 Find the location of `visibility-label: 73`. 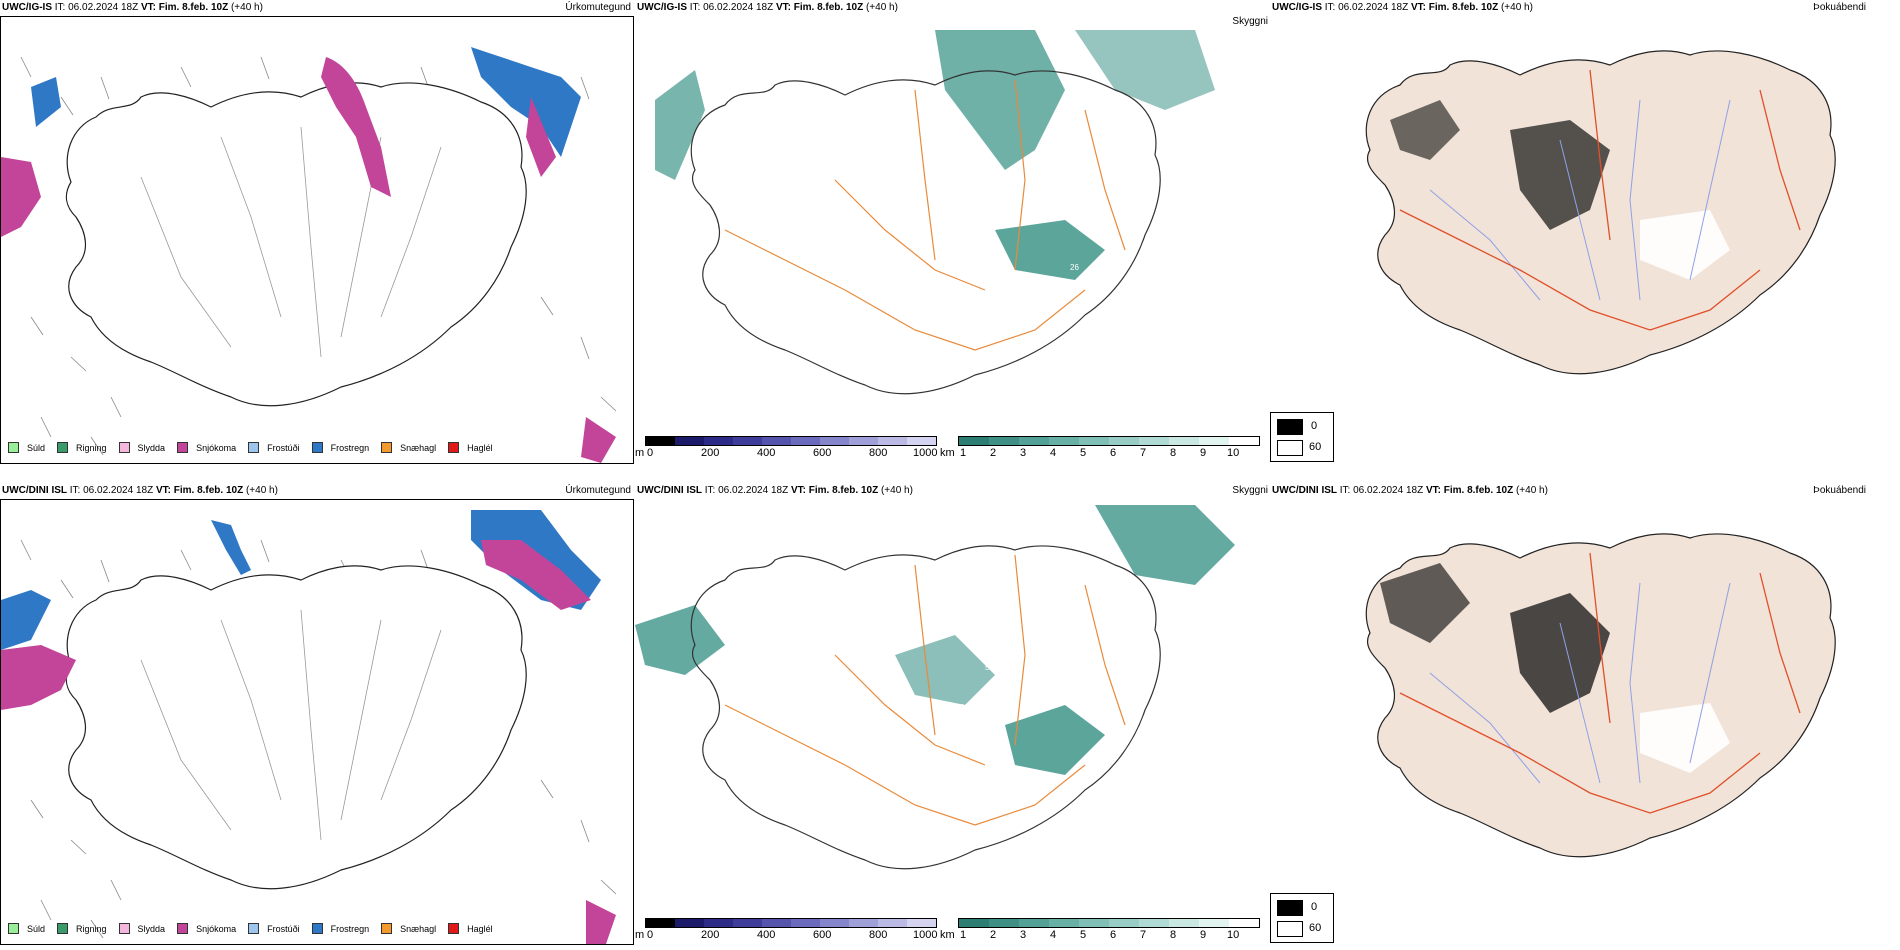

visibility-label: 73 is located at coordinates (1004, 187).